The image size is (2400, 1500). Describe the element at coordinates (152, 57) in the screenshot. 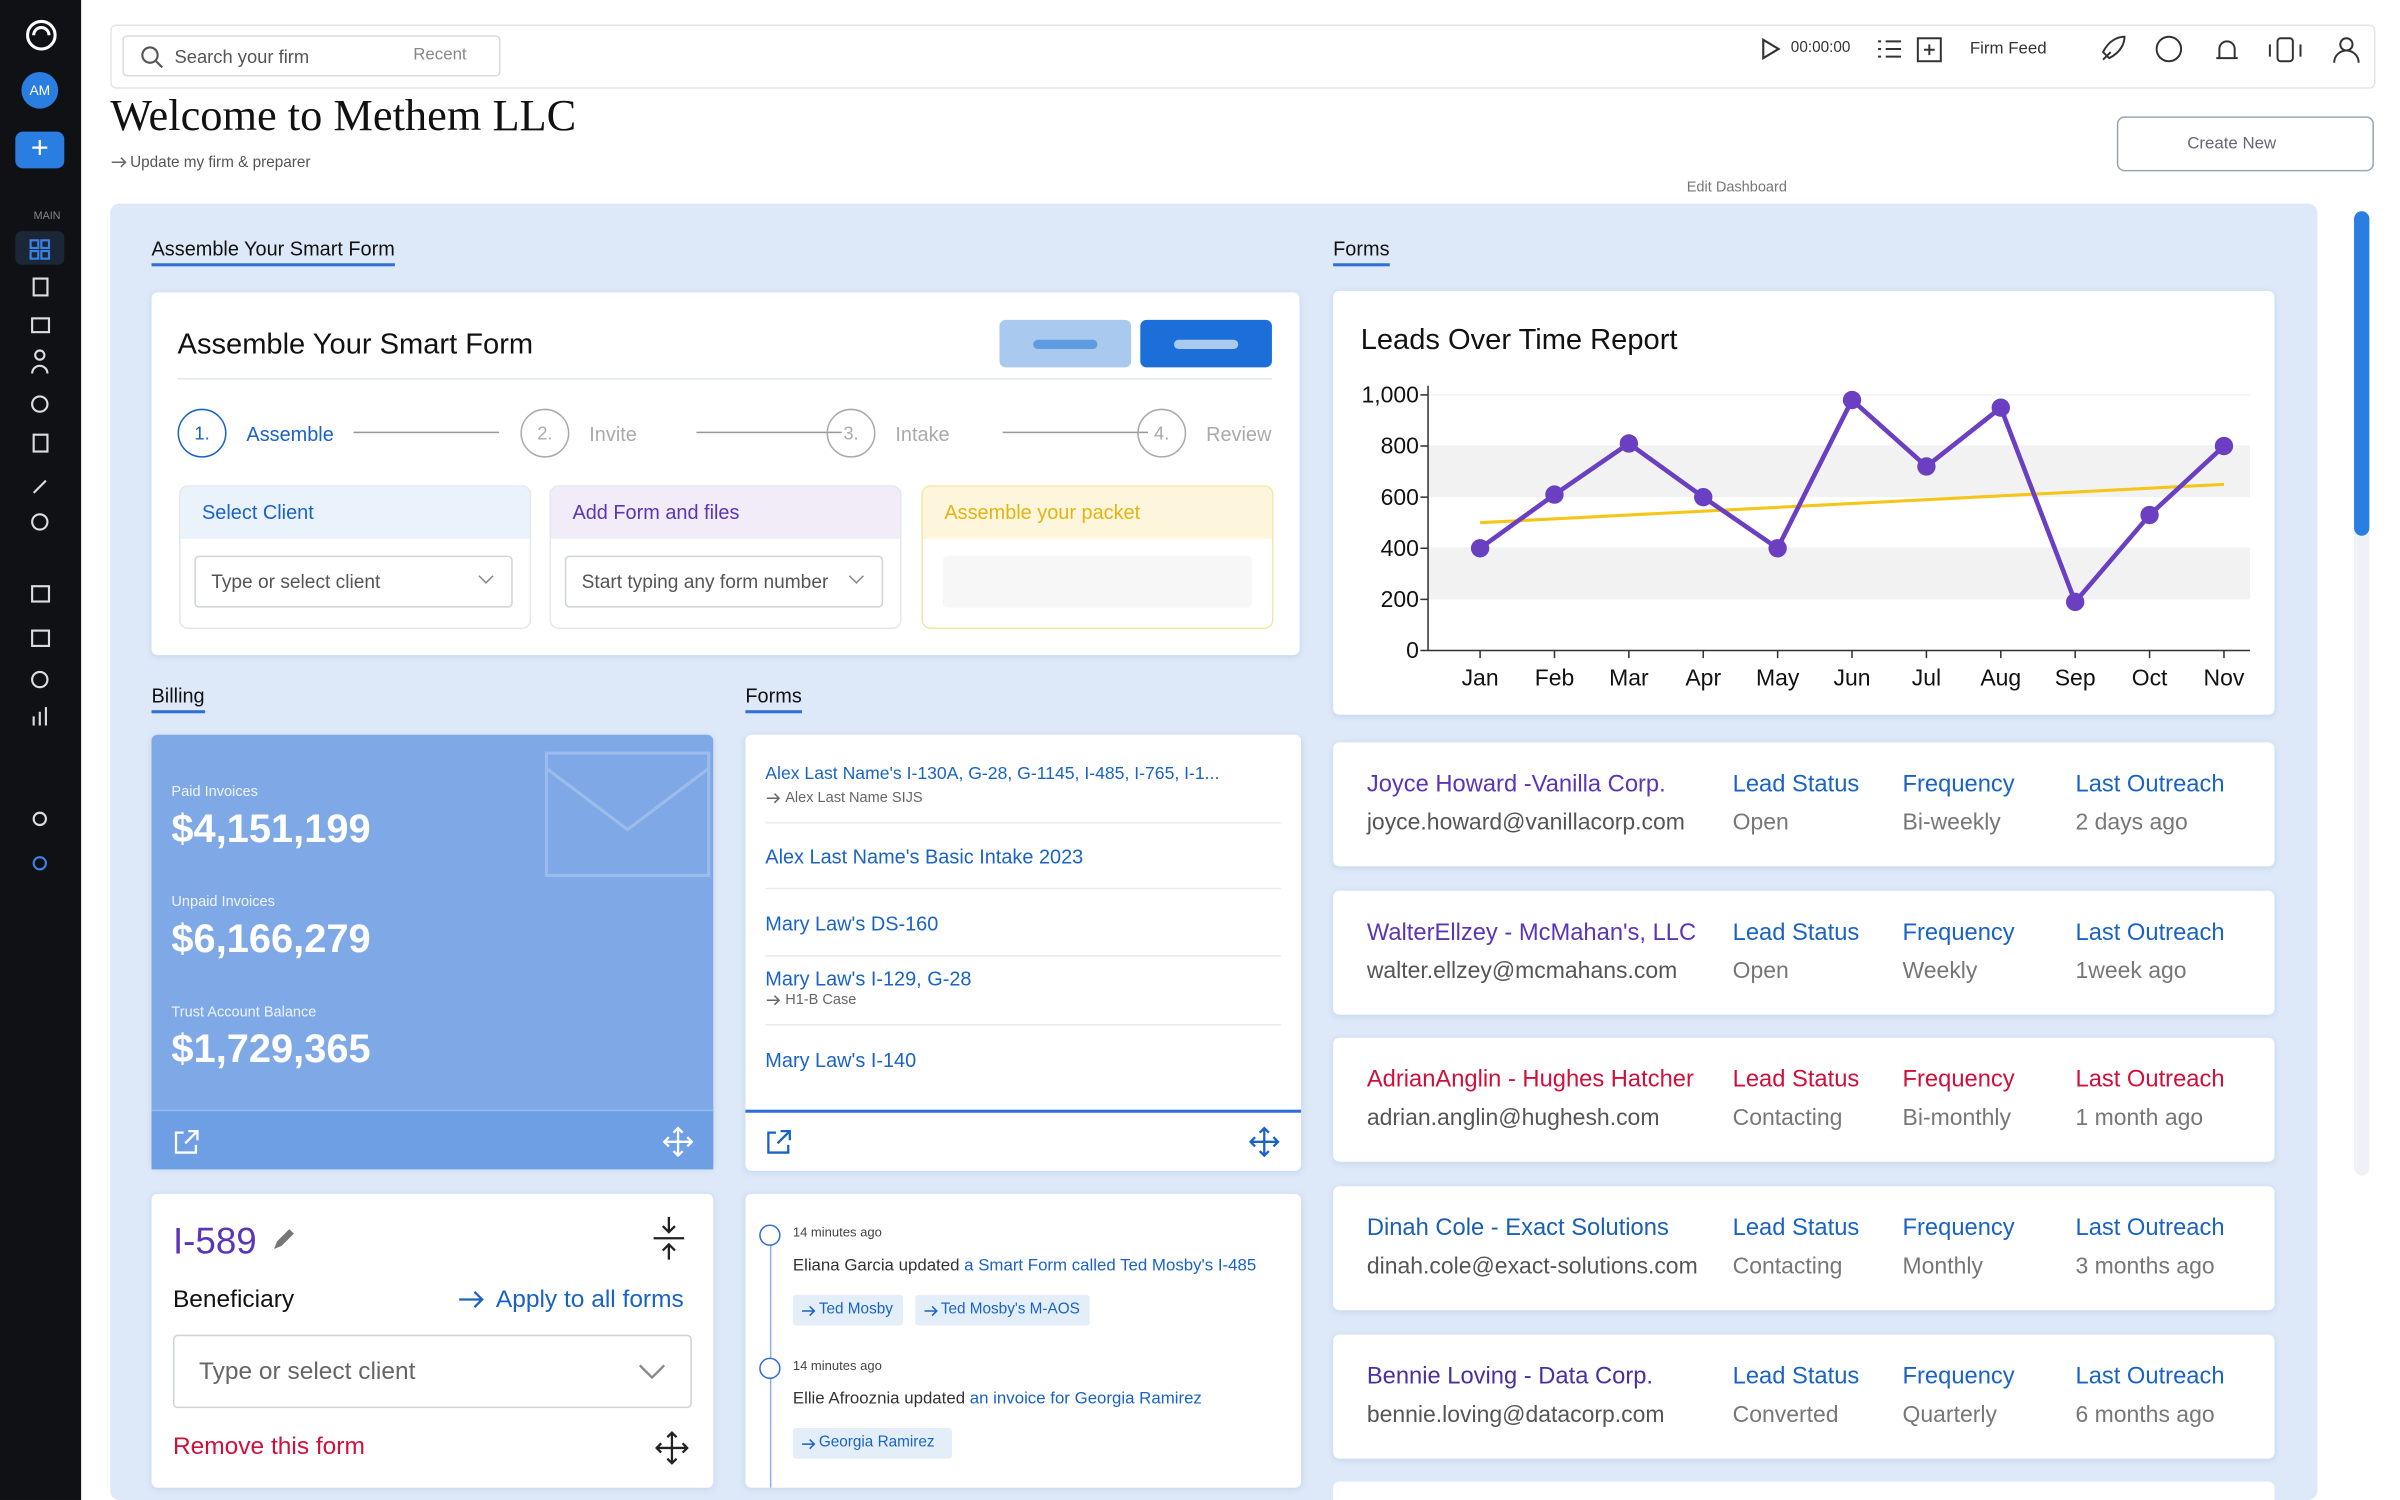

I see `search-icon` at that location.